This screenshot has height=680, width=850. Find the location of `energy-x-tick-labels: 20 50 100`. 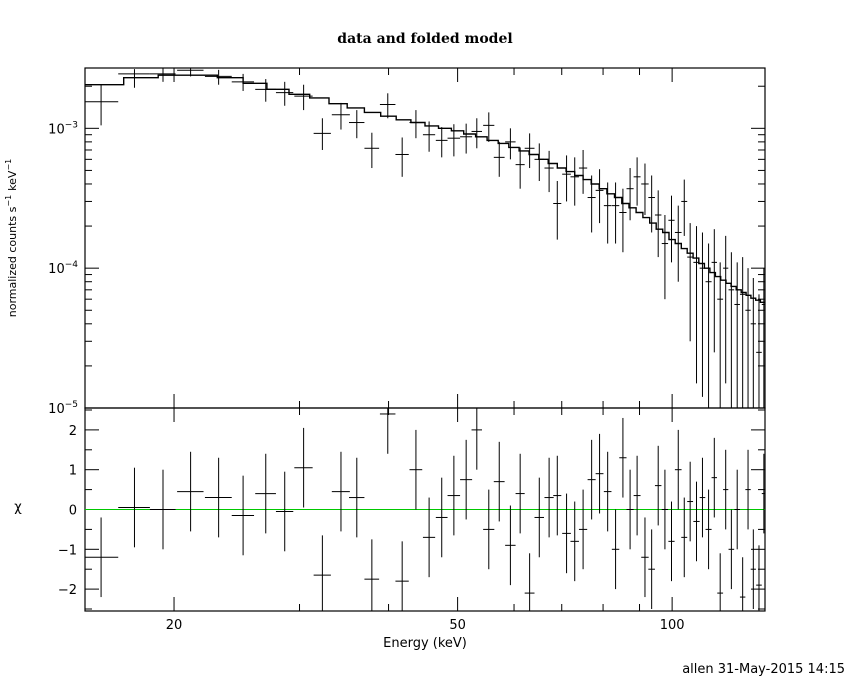

energy-x-tick-labels: 20 50 100 is located at coordinates (425, 625).